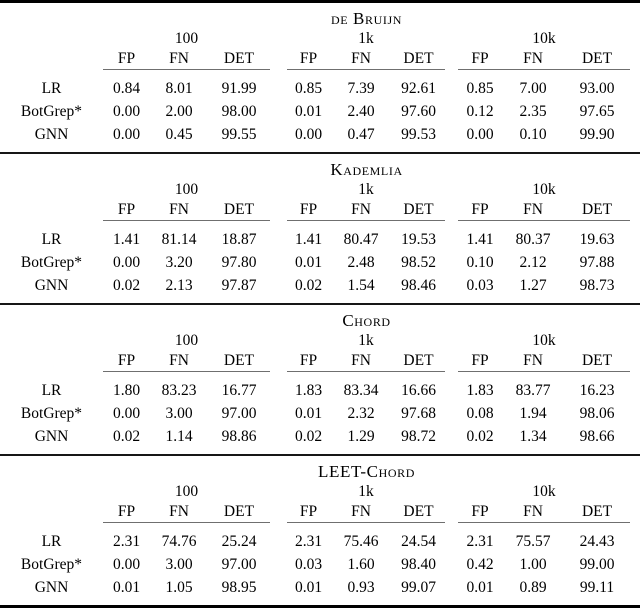  What do you see at coordinates (239, 436) in the screenshot?
I see `metric-value: 98.86` at bounding box center [239, 436].